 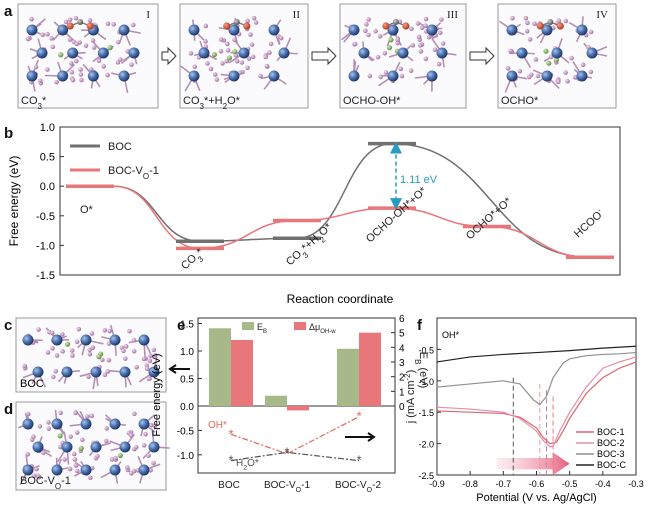 I want to click on legend-swatch, so click(x=300, y=326).